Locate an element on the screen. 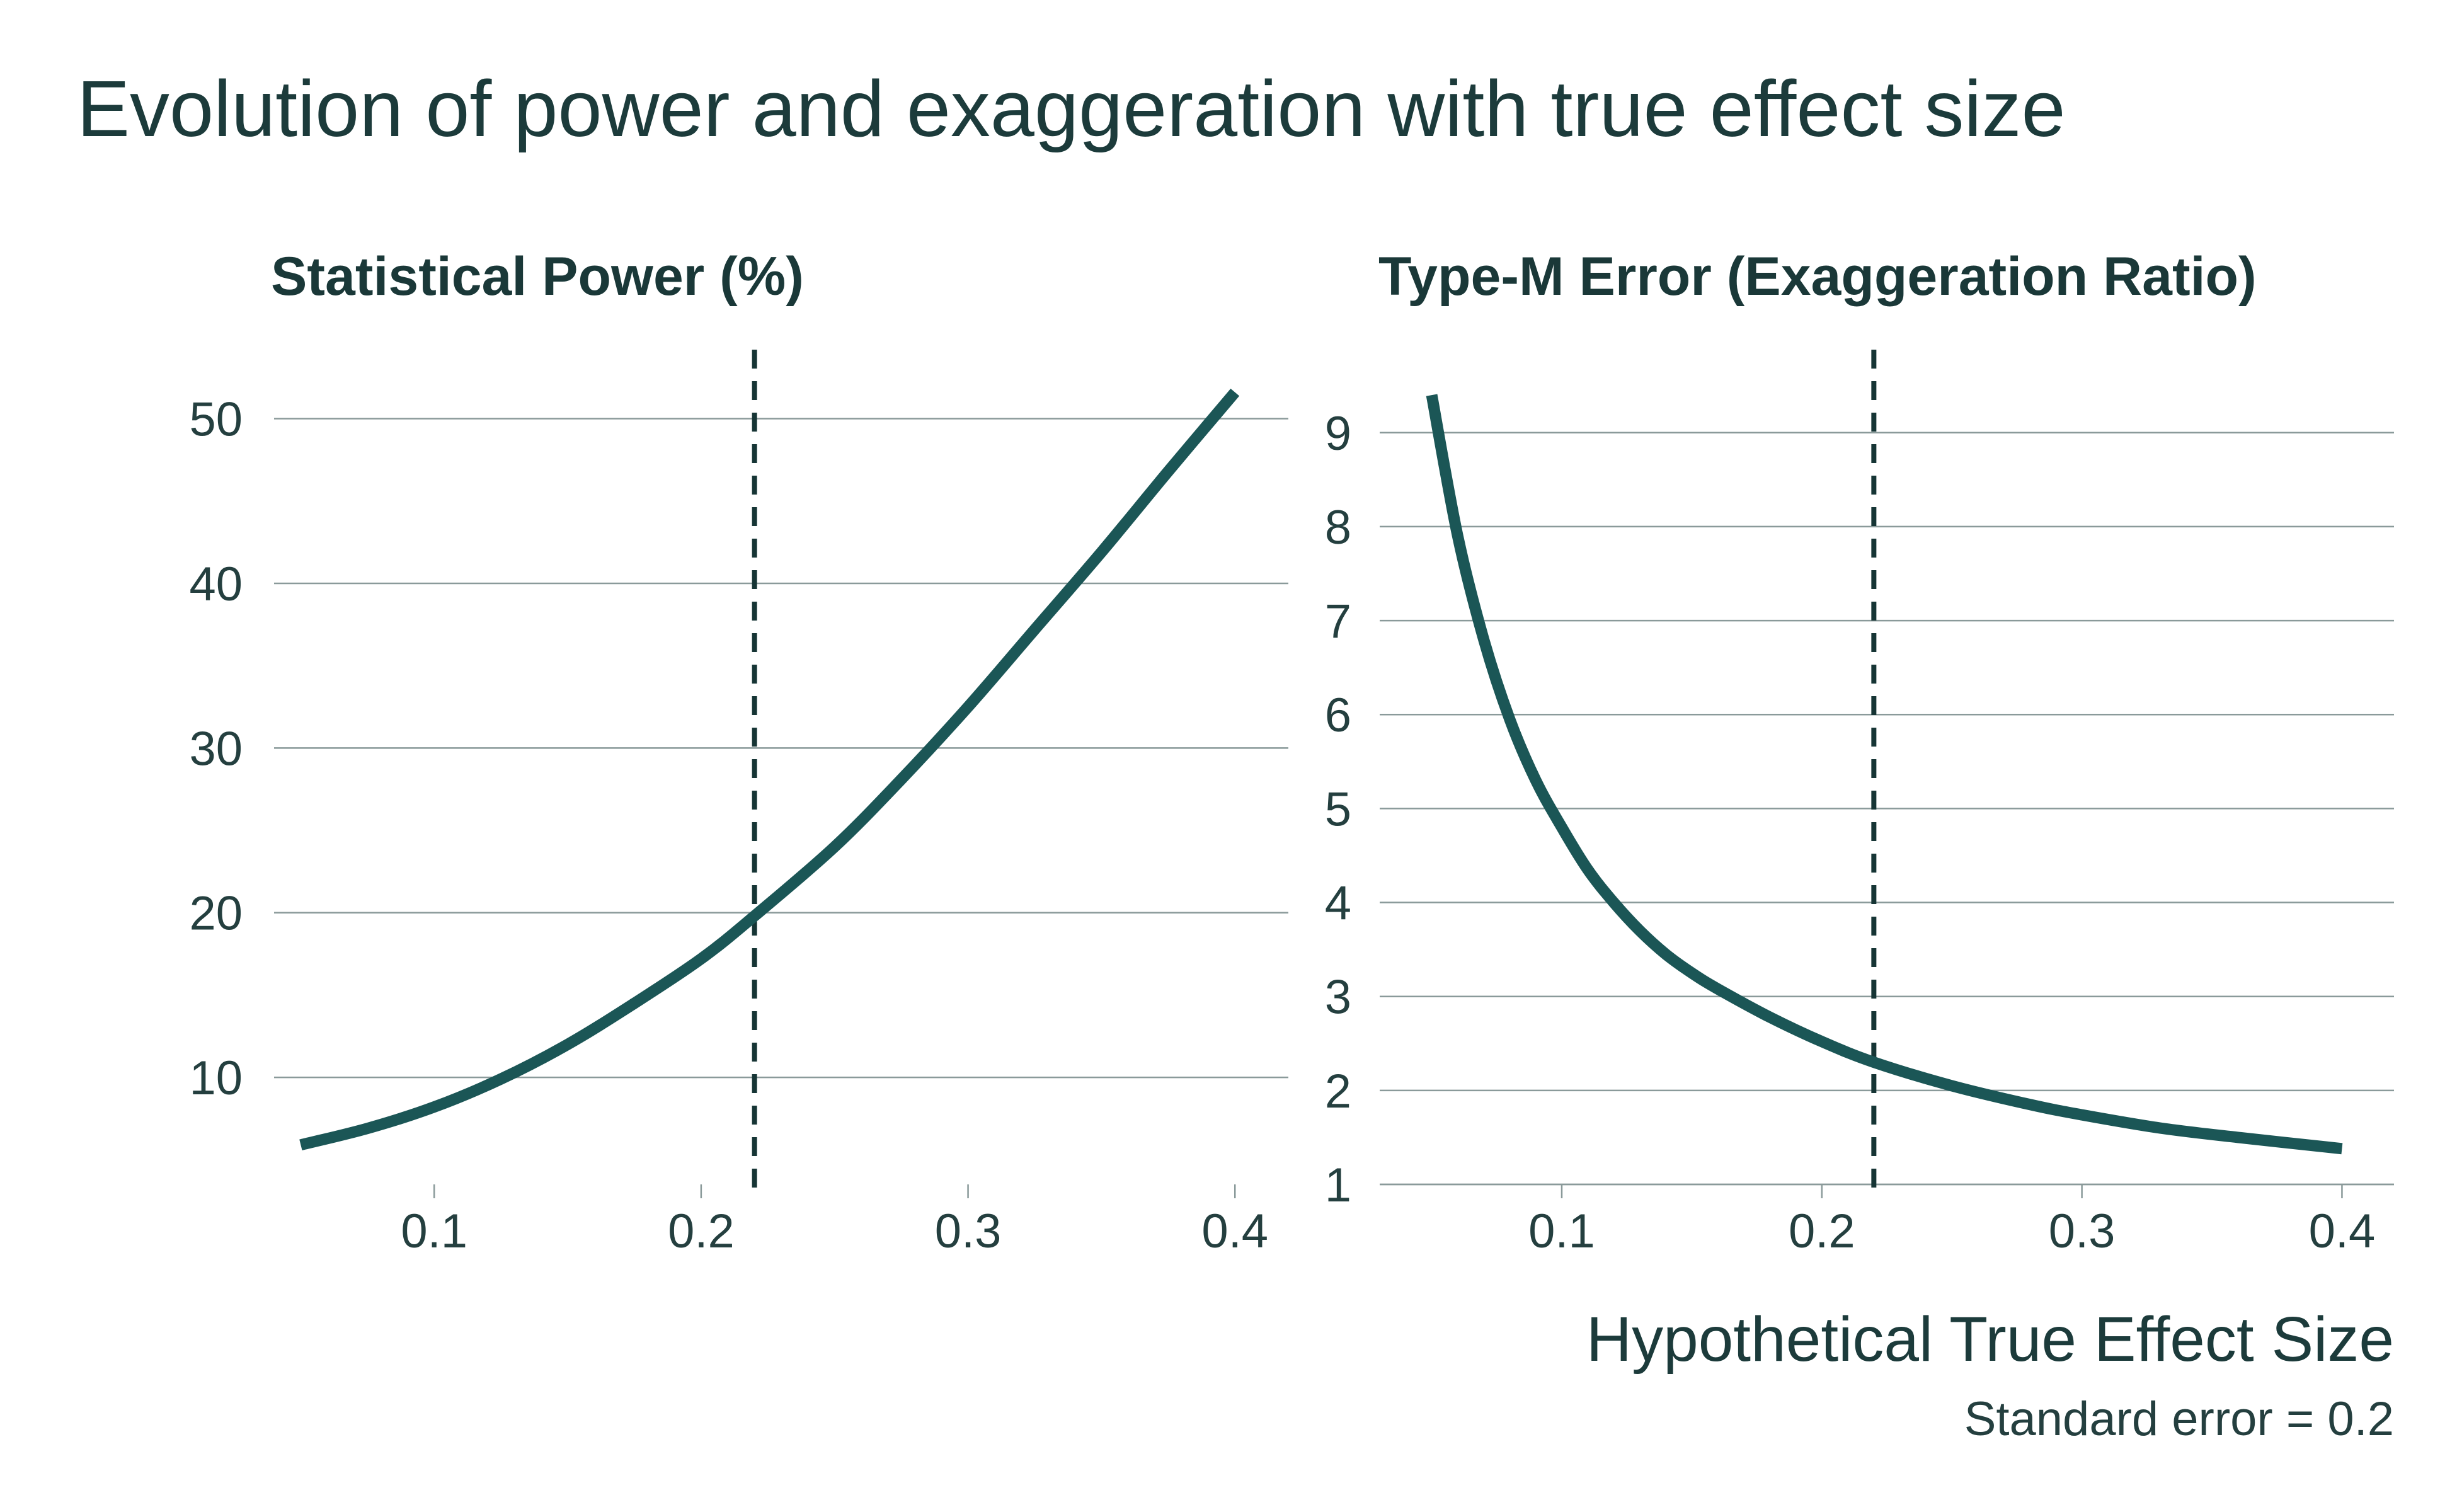 The image size is (2457, 1512). power-y-tick-label: 40 is located at coordinates (216, 584).